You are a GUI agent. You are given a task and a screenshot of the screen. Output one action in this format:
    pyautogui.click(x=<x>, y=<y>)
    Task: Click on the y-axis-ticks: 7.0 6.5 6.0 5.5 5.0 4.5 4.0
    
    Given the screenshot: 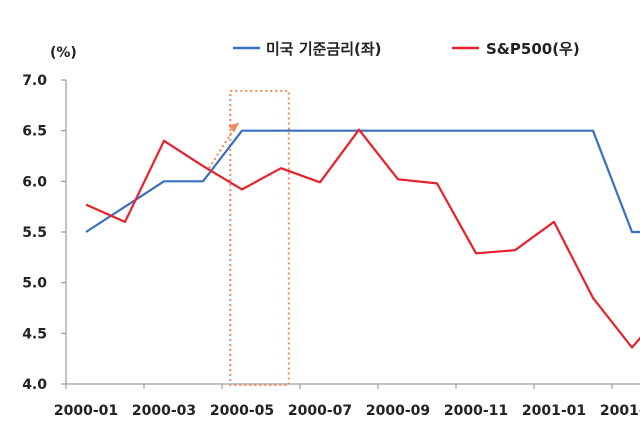 What is the action you would take?
    pyautogui.click(x=44, y=233)
    